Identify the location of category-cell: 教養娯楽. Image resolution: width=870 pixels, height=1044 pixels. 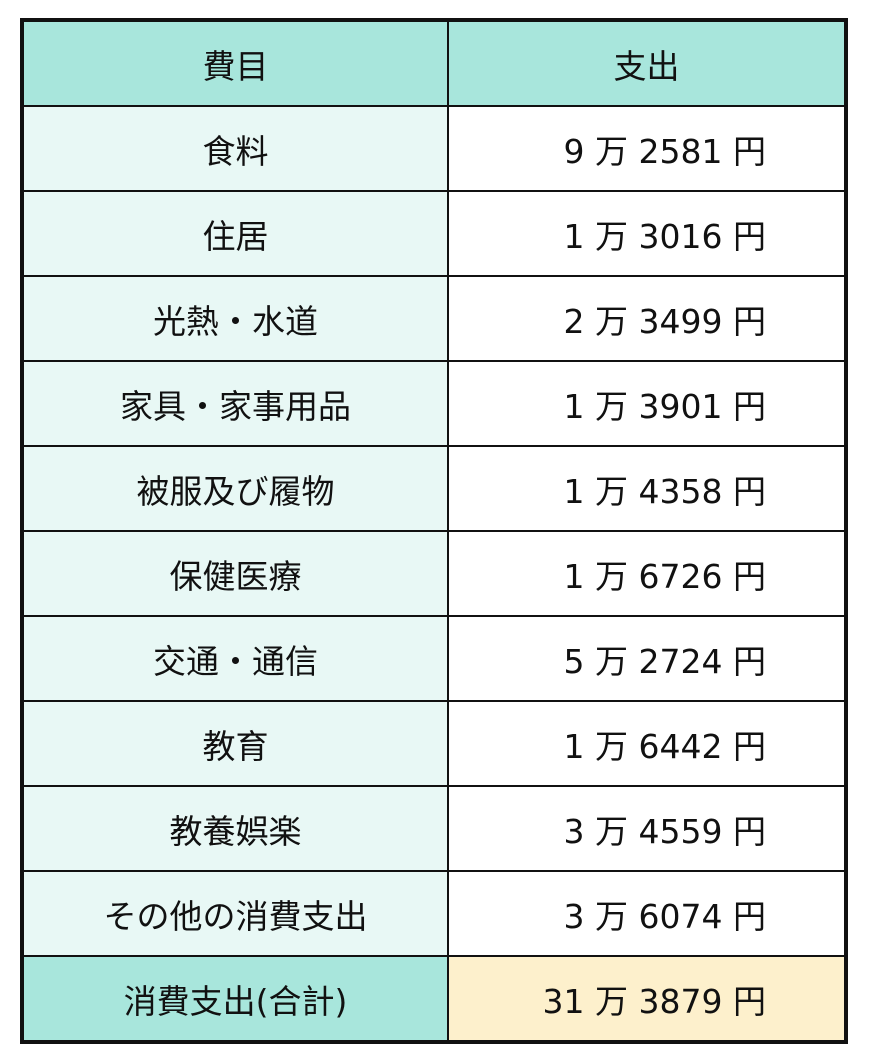
(235, 828).